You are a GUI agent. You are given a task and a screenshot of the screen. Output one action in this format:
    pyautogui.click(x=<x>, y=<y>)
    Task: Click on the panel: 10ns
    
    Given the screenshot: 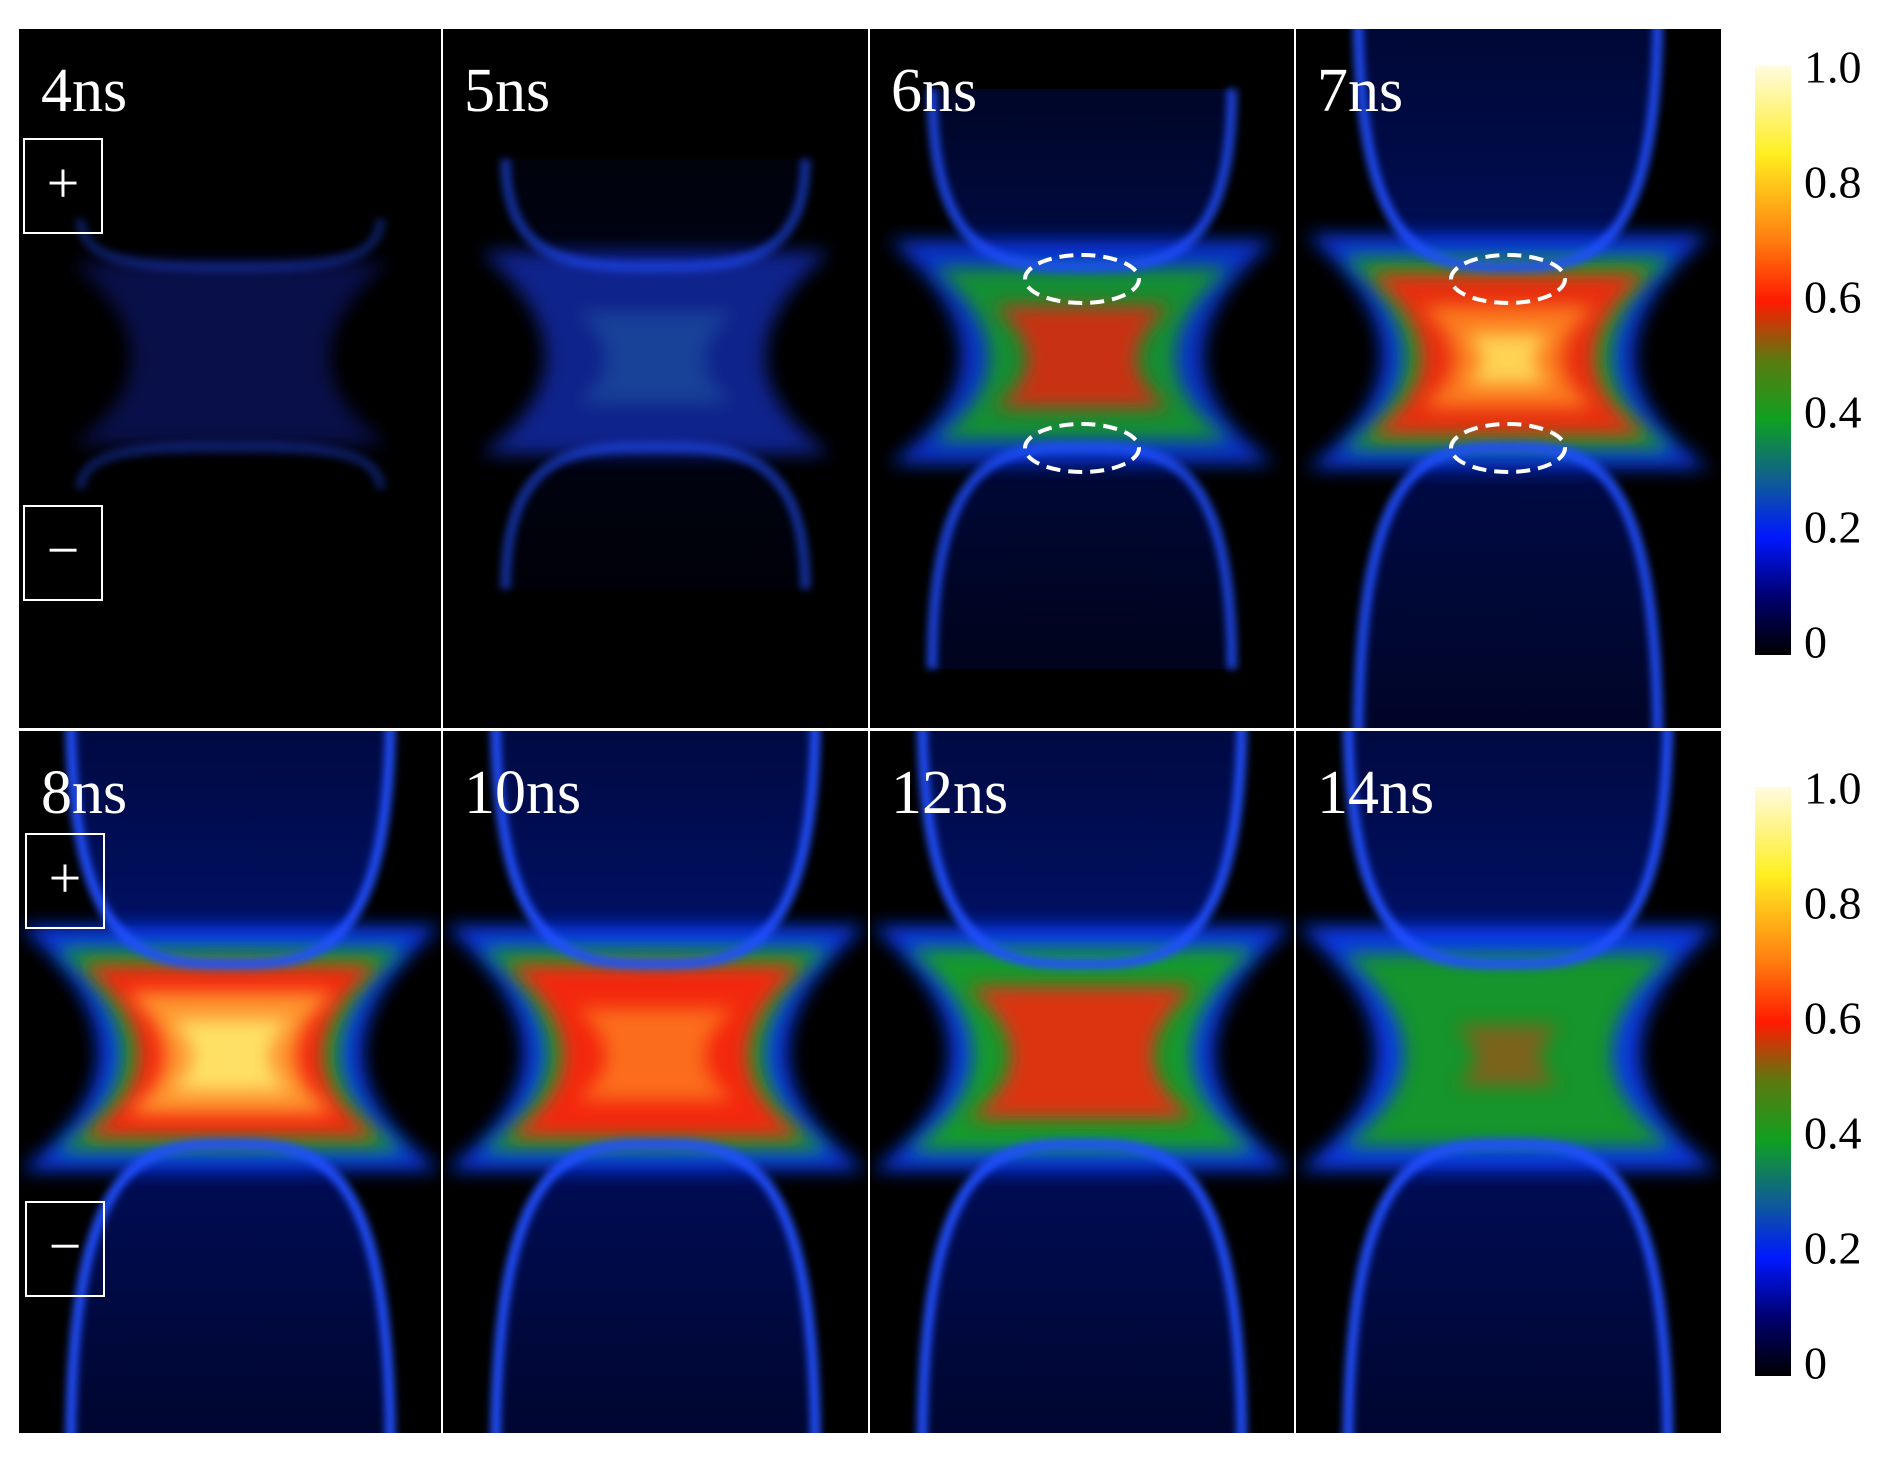 What is the action you would take?
    pyautogui.click(x=655, y=1082)
    